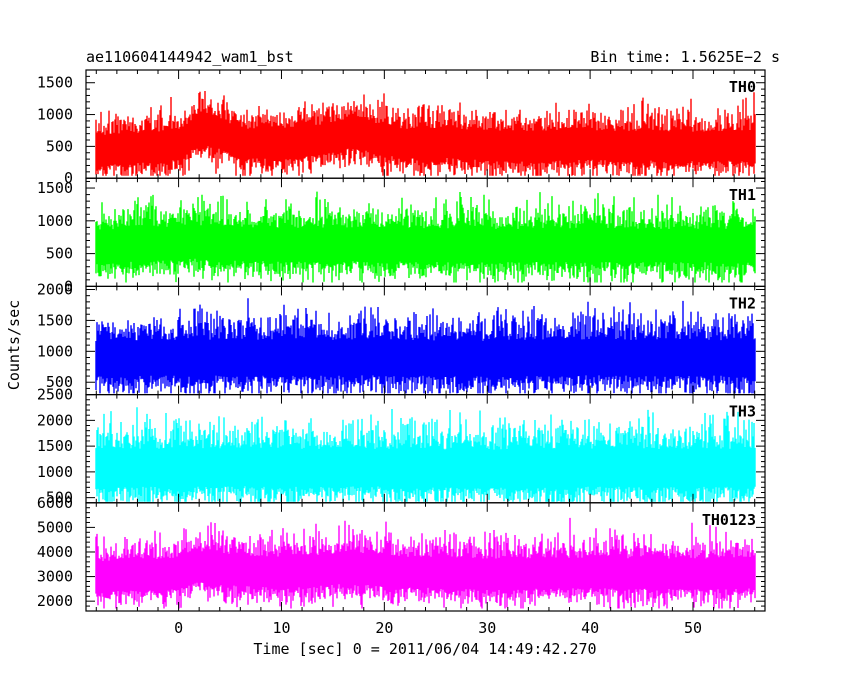 The width and height of the screenshot is (850, 680). What do you see at coordinates (685, 57) in the screenshot?
I see `plot-title-right: Bin time: 1.5625E−2 s` at bounding box center [685, 57].